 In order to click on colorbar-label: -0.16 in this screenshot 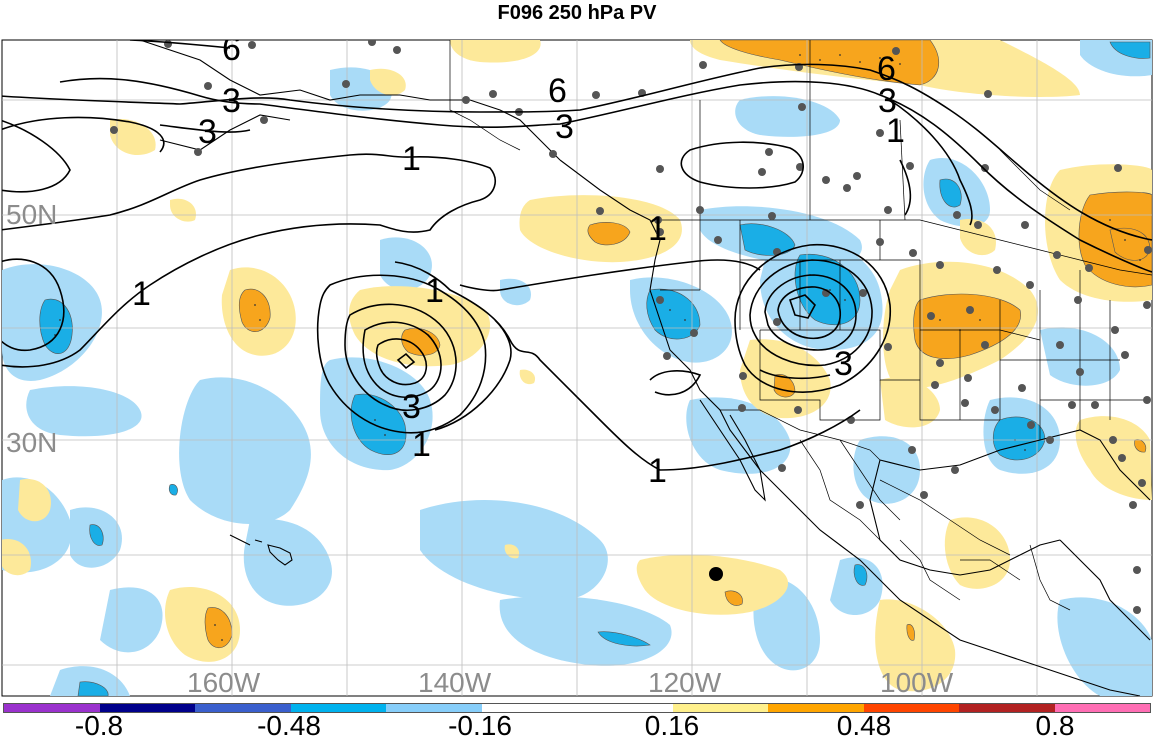, I will do `click(480, 725)`.